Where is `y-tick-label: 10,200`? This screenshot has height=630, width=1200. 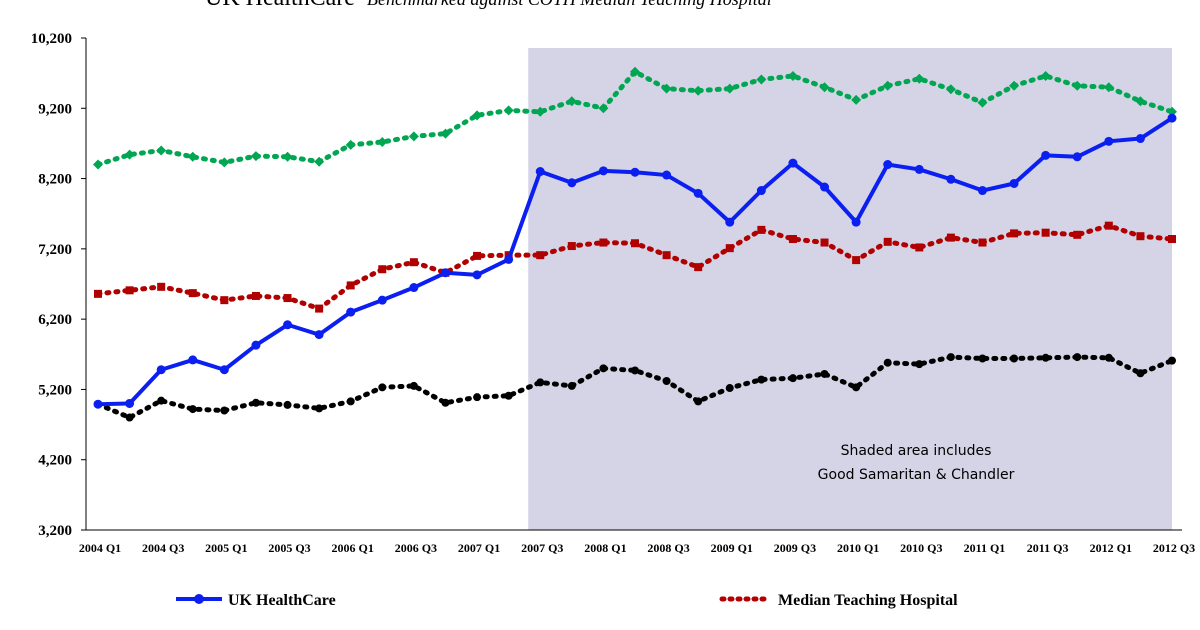 y-tick-label: 10,200 is located at coordinates (51, 39).